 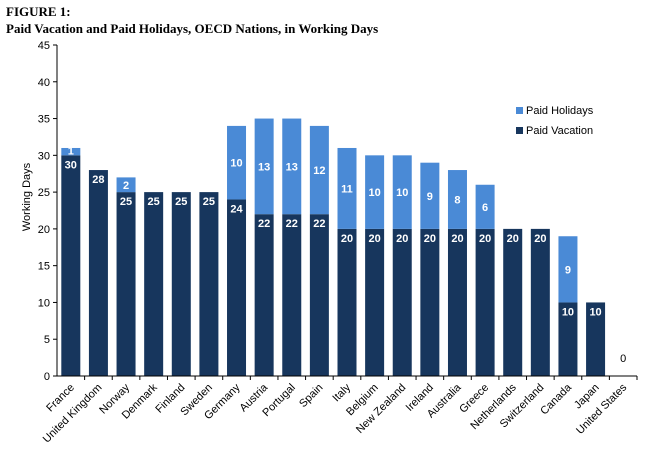 I want to click on data-label-paid-holidays: 6, so click(x=485, y=208).